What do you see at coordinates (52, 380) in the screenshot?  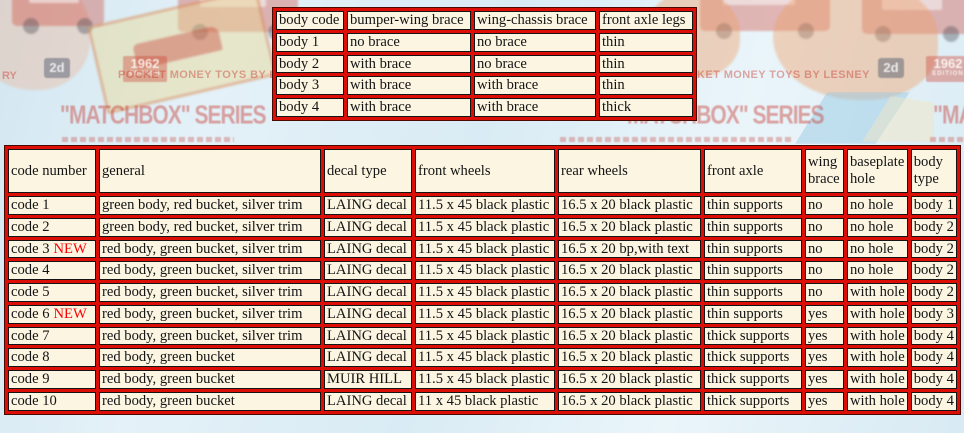 I see `cell-code-number: code 9` at bounding box center [52, 380].